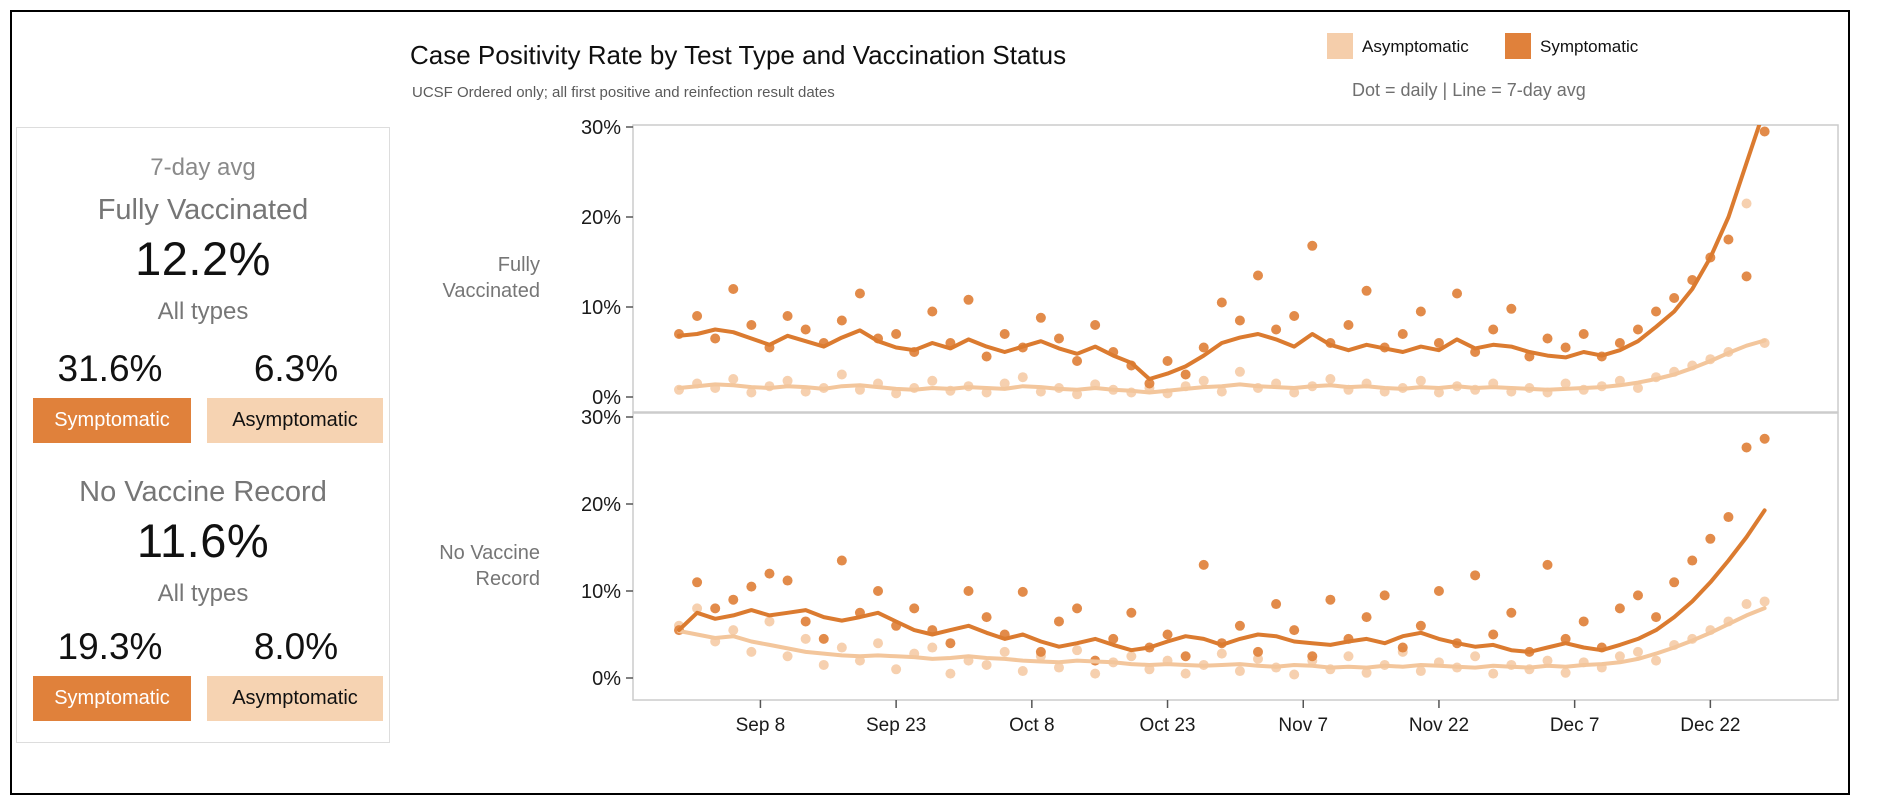 The image size is (1881, 807). What do you see at coordinates (454, 566) in the screenshot?
I see `facet-label-no-vaccine-record: No Vaccine Record` at bounding box center [454, 566].